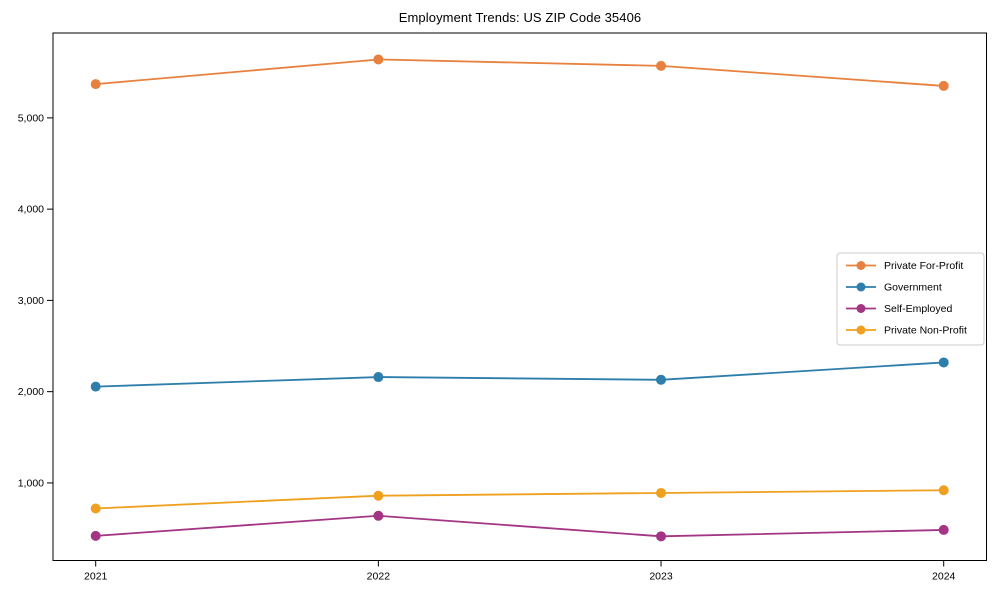 The image size is (1000, 605). I want to click on y-axis-tick-label: 4,000, so click(31, 210).